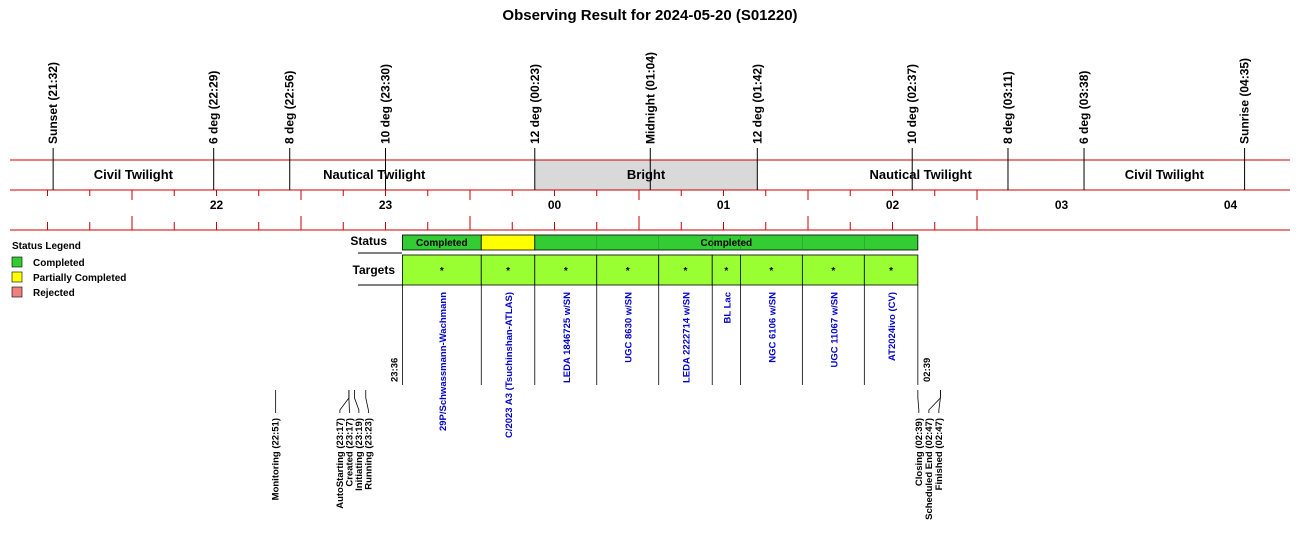 The width and height of the screenshot is (1300, 560). Describe the element at coordinates (359, 454) in the screenshot. I see `stage-label: Initiating (23:19)` at that location.